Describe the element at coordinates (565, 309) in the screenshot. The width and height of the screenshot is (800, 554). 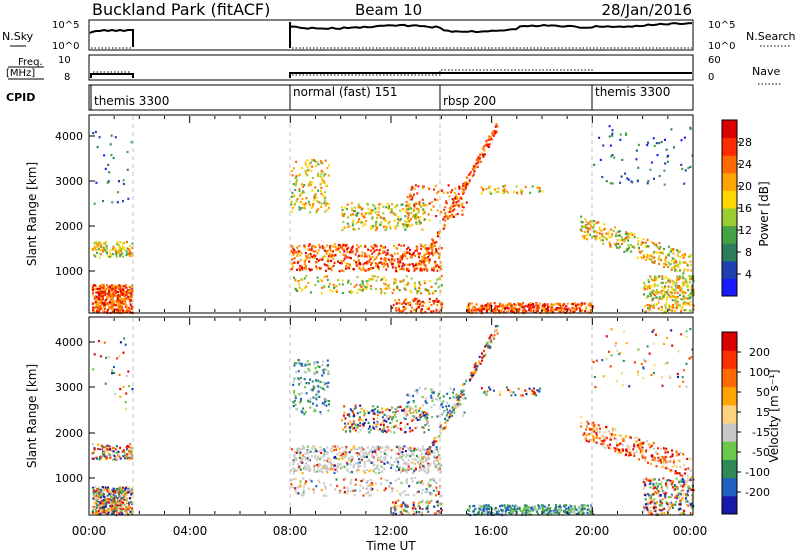
I see `powerData-cell-1984` at that location.